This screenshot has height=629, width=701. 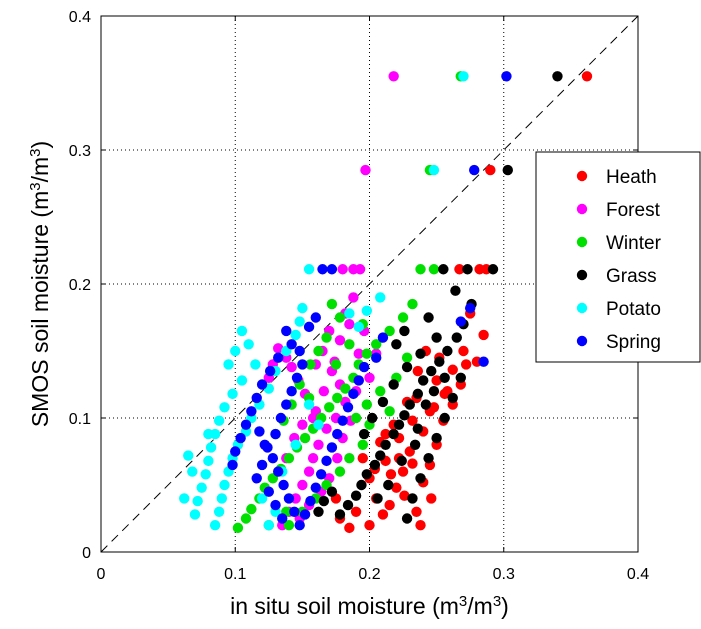 I want to click on x-axis-label: in situ soil moisture (m3/m3), so click(x=369, y=606).